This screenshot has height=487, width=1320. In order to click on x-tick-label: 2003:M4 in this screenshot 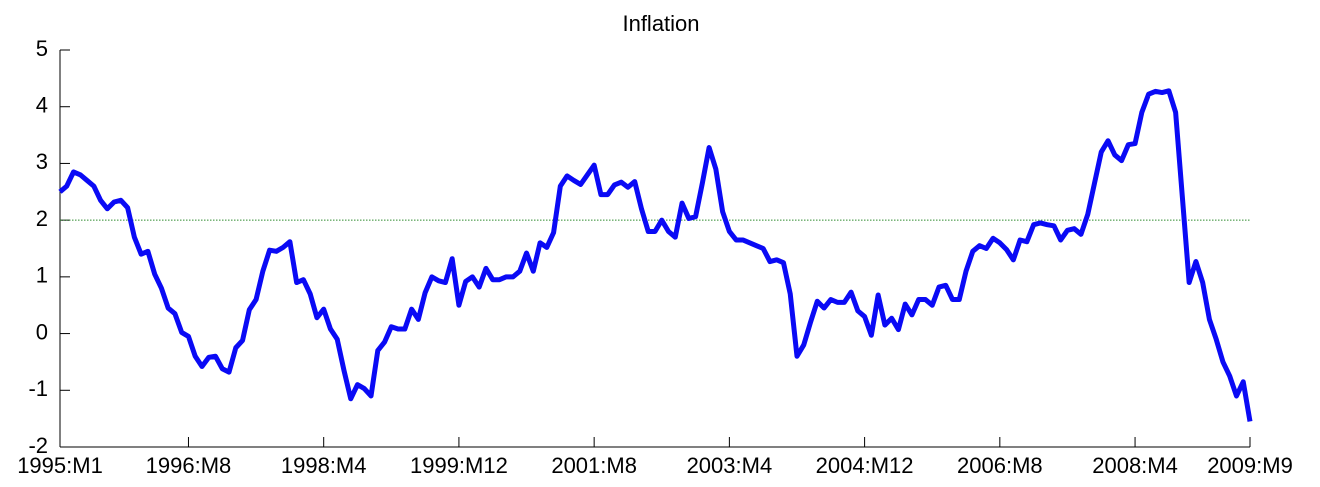, I will do `click(730, 465)`.